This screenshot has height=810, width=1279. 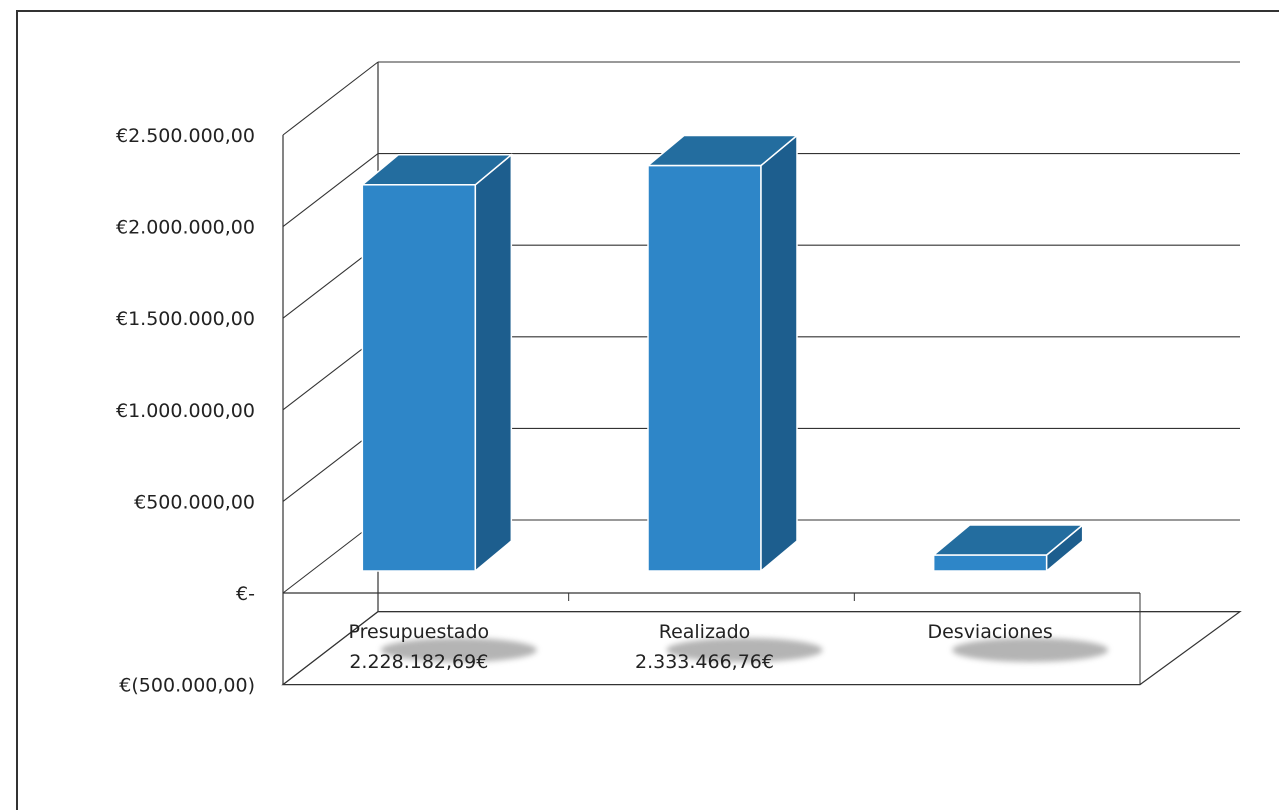 I want to click on y-tick-label-4: €500.000,00, so click(x=194, y=502).